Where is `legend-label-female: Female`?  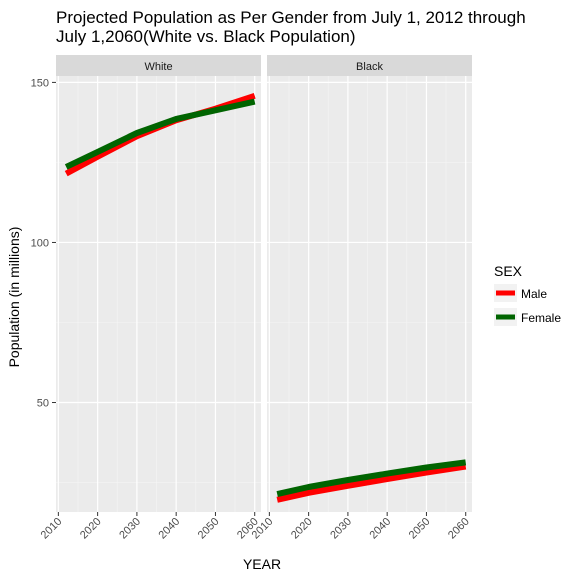 legend-label-female: Female is located at coordinates (541, 318).